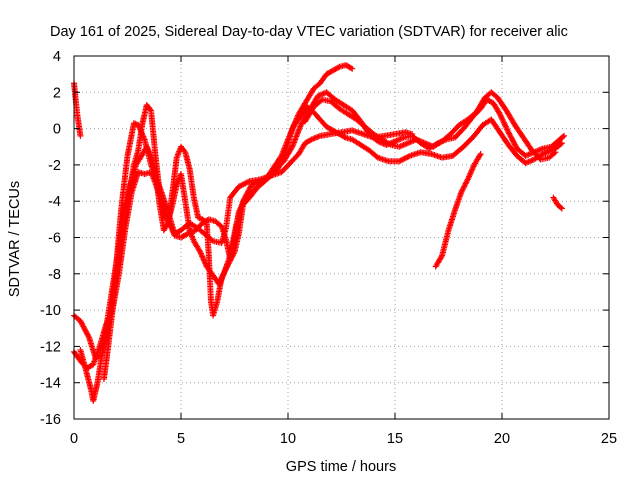  I want to click on y-tick-label: 4, so click(57, 57).